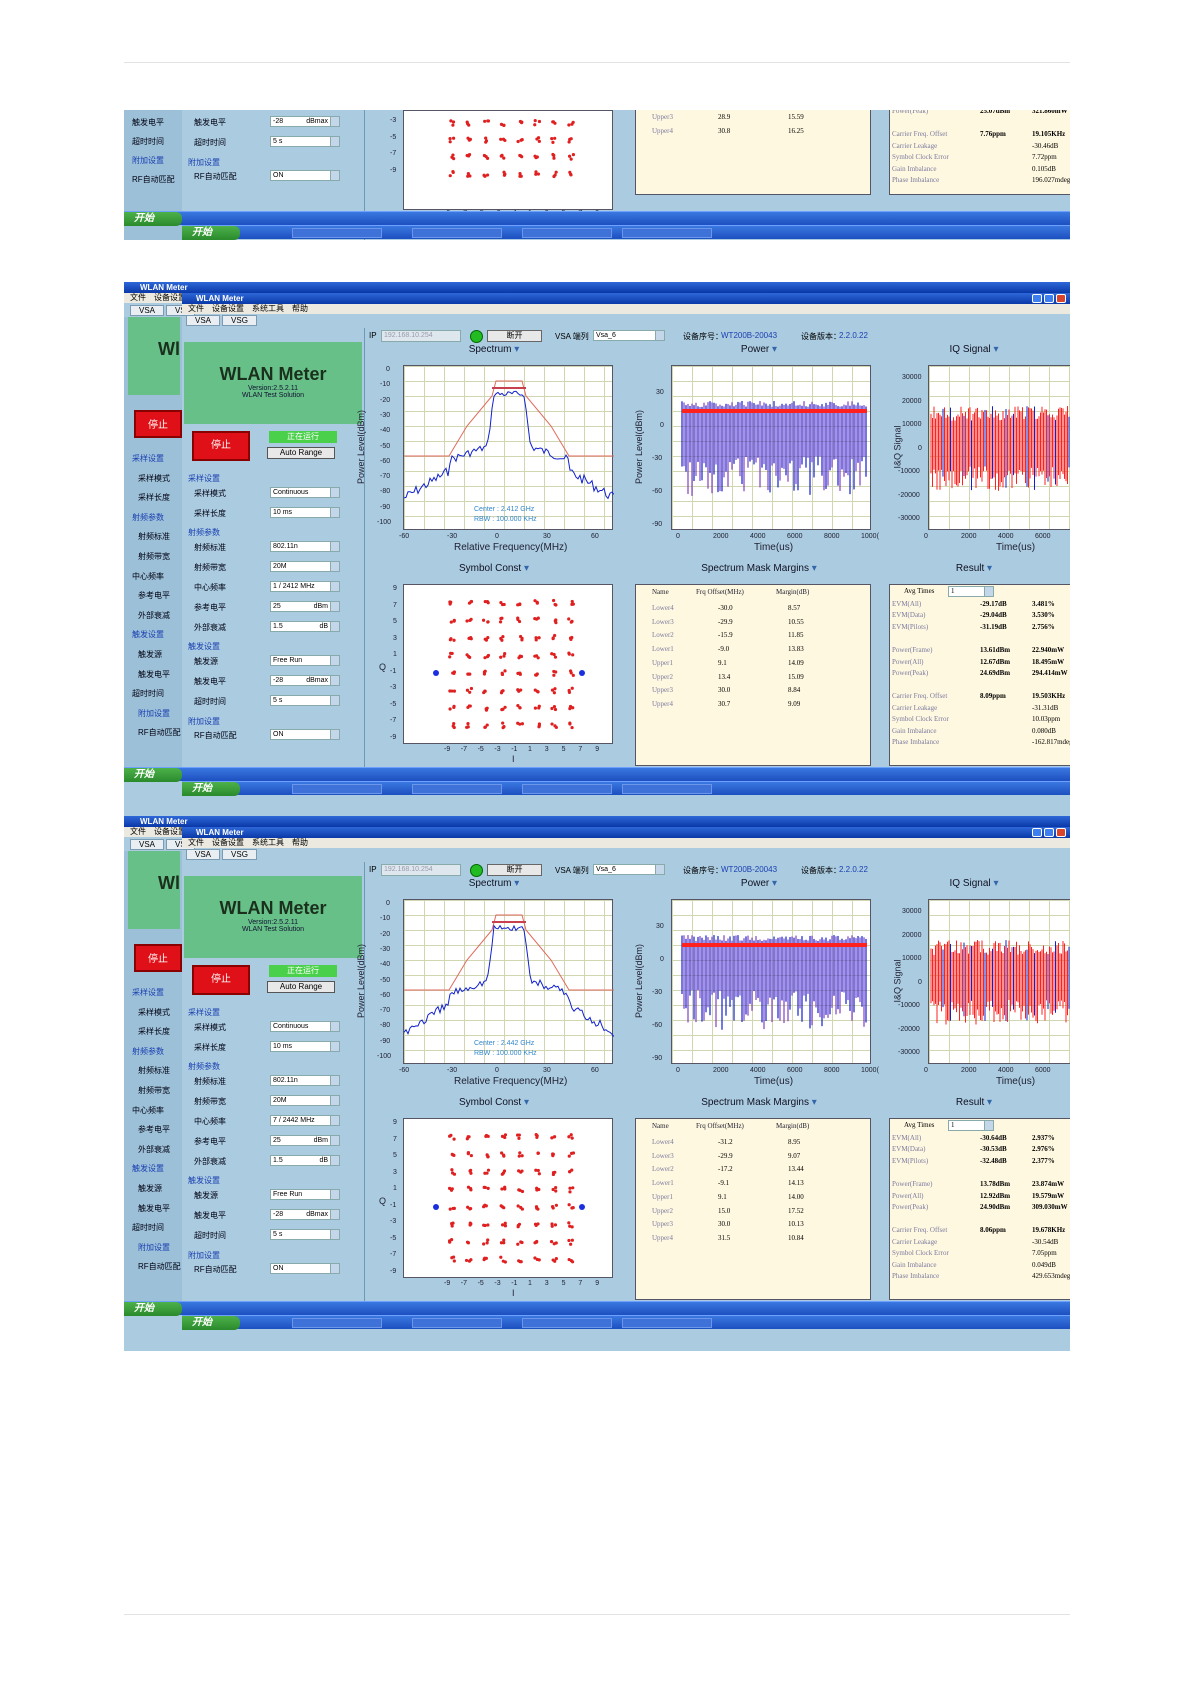 Image resolution: width=1191 pixels, height=1684 pixels. What do you see at coordinates (421, 336) in the screenshot?
I see `ip-input: 192.168.10.254` at bounding box center [421, 336].